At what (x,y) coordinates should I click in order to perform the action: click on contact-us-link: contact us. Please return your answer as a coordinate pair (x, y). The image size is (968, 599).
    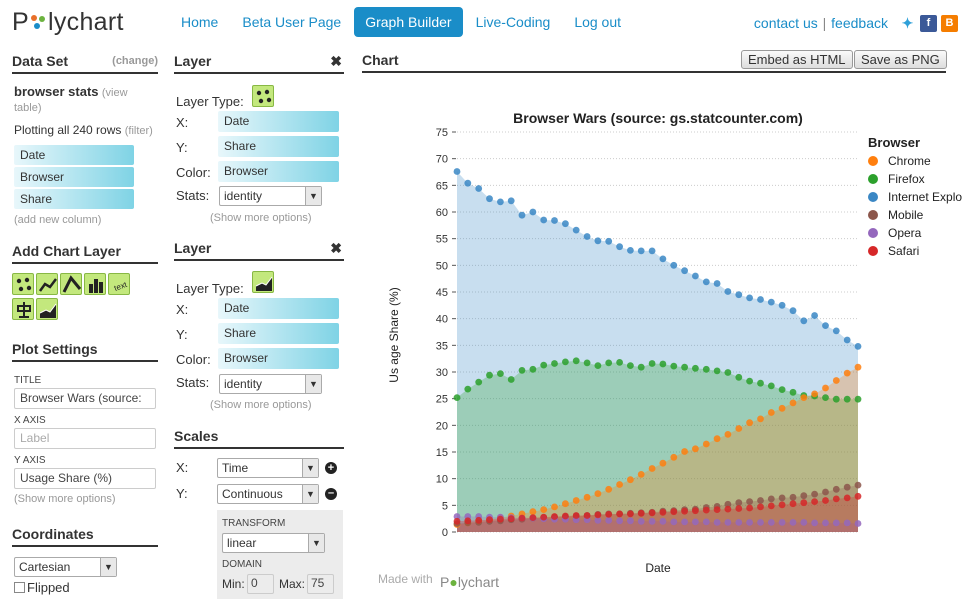
    Looking at the image, I should click on (785, 23).